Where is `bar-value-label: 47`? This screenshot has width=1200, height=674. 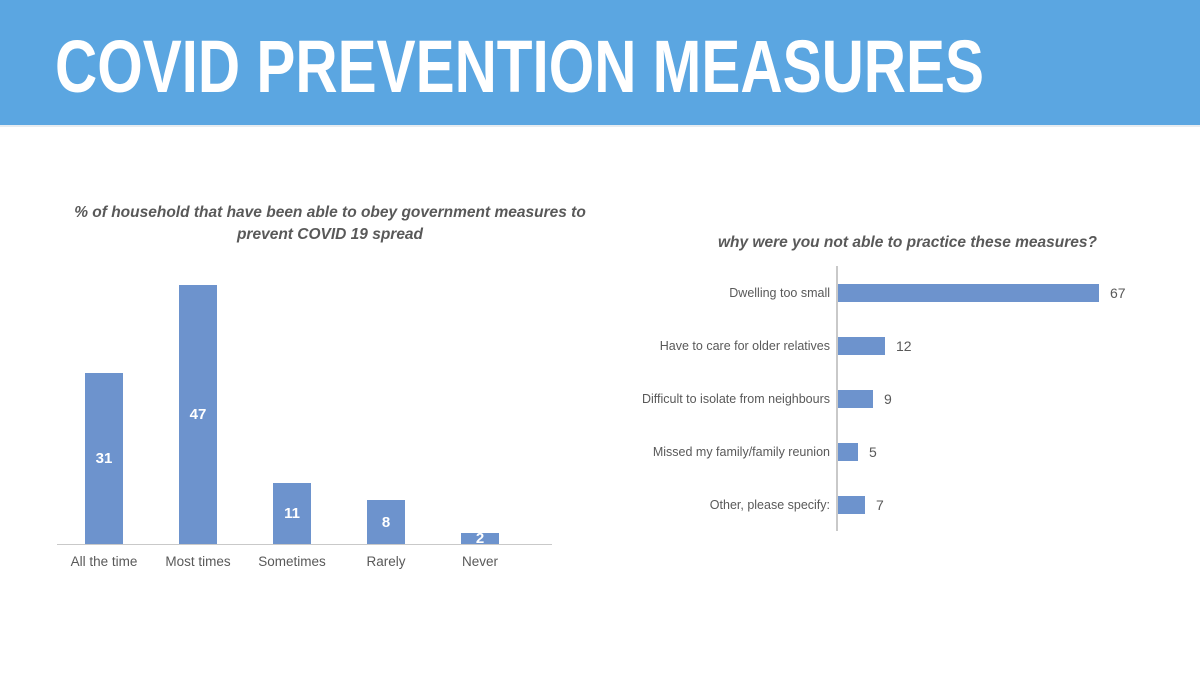 bar-value-label: 47 is located at coordinates (198, 414).